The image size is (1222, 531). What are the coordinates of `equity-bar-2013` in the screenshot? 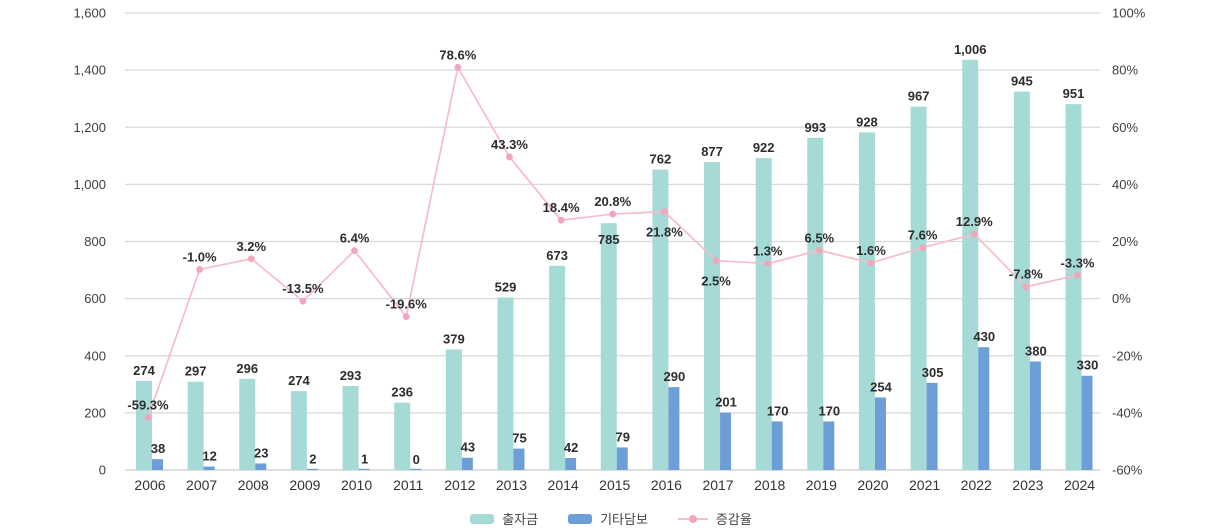 It's located at (505, 383).